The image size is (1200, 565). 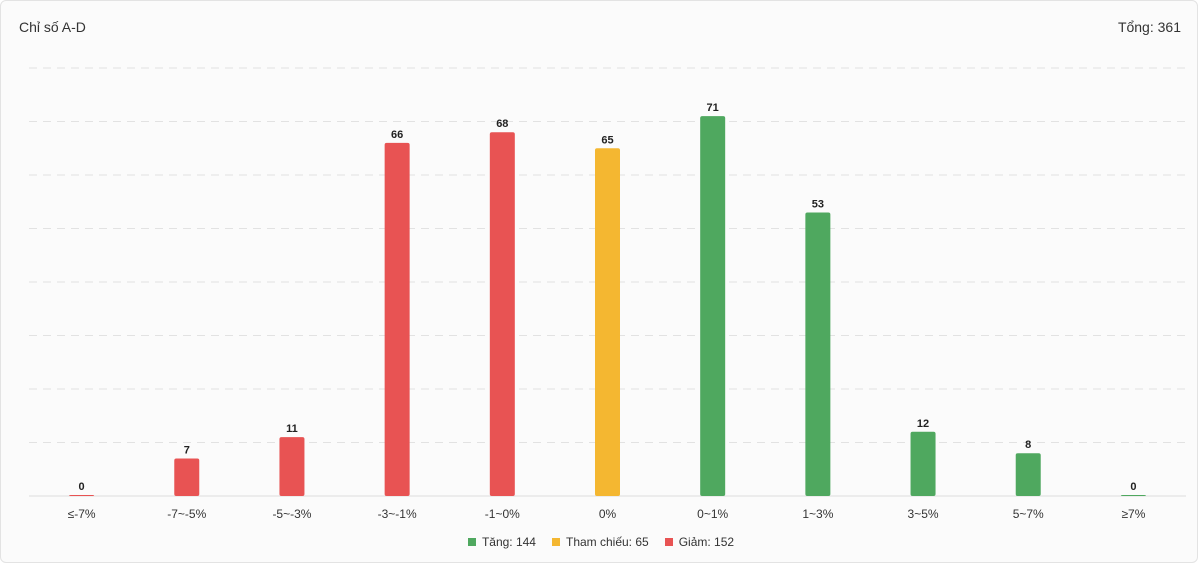 I want to click on x-tick-label: 0~1%, so click(x=712, y=514).